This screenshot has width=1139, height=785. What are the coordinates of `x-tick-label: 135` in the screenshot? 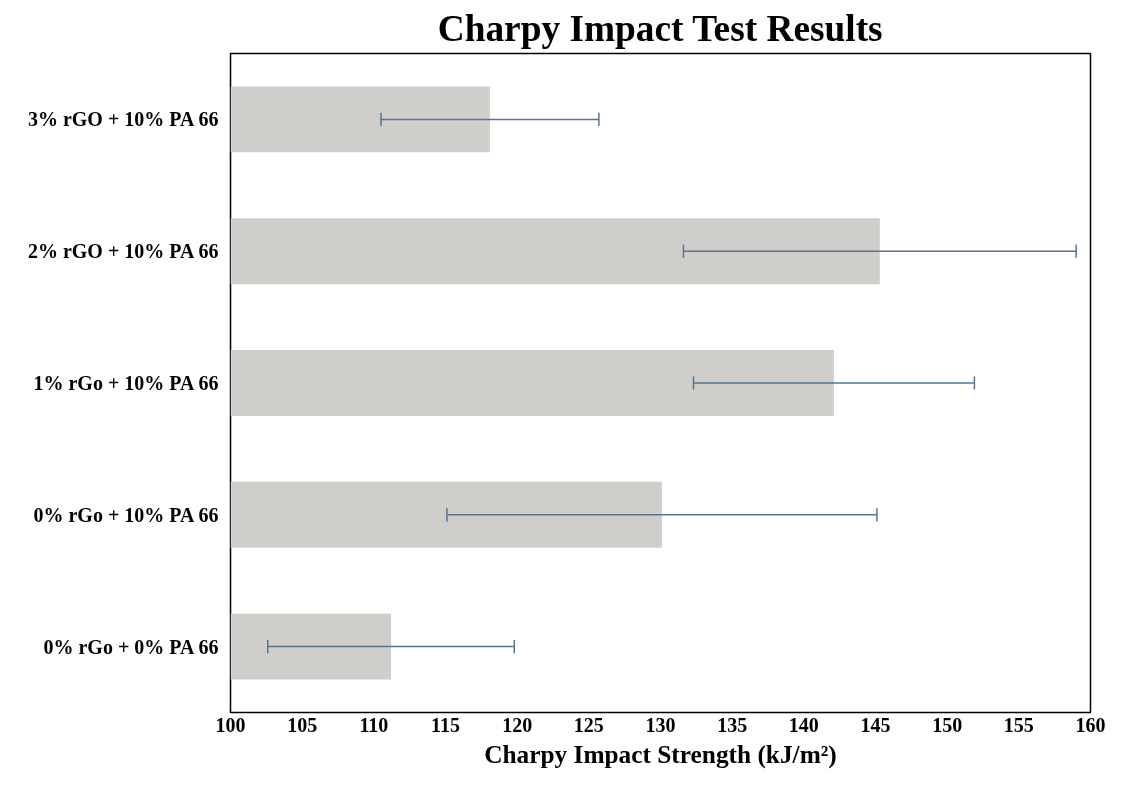 It's located at (732, 724).